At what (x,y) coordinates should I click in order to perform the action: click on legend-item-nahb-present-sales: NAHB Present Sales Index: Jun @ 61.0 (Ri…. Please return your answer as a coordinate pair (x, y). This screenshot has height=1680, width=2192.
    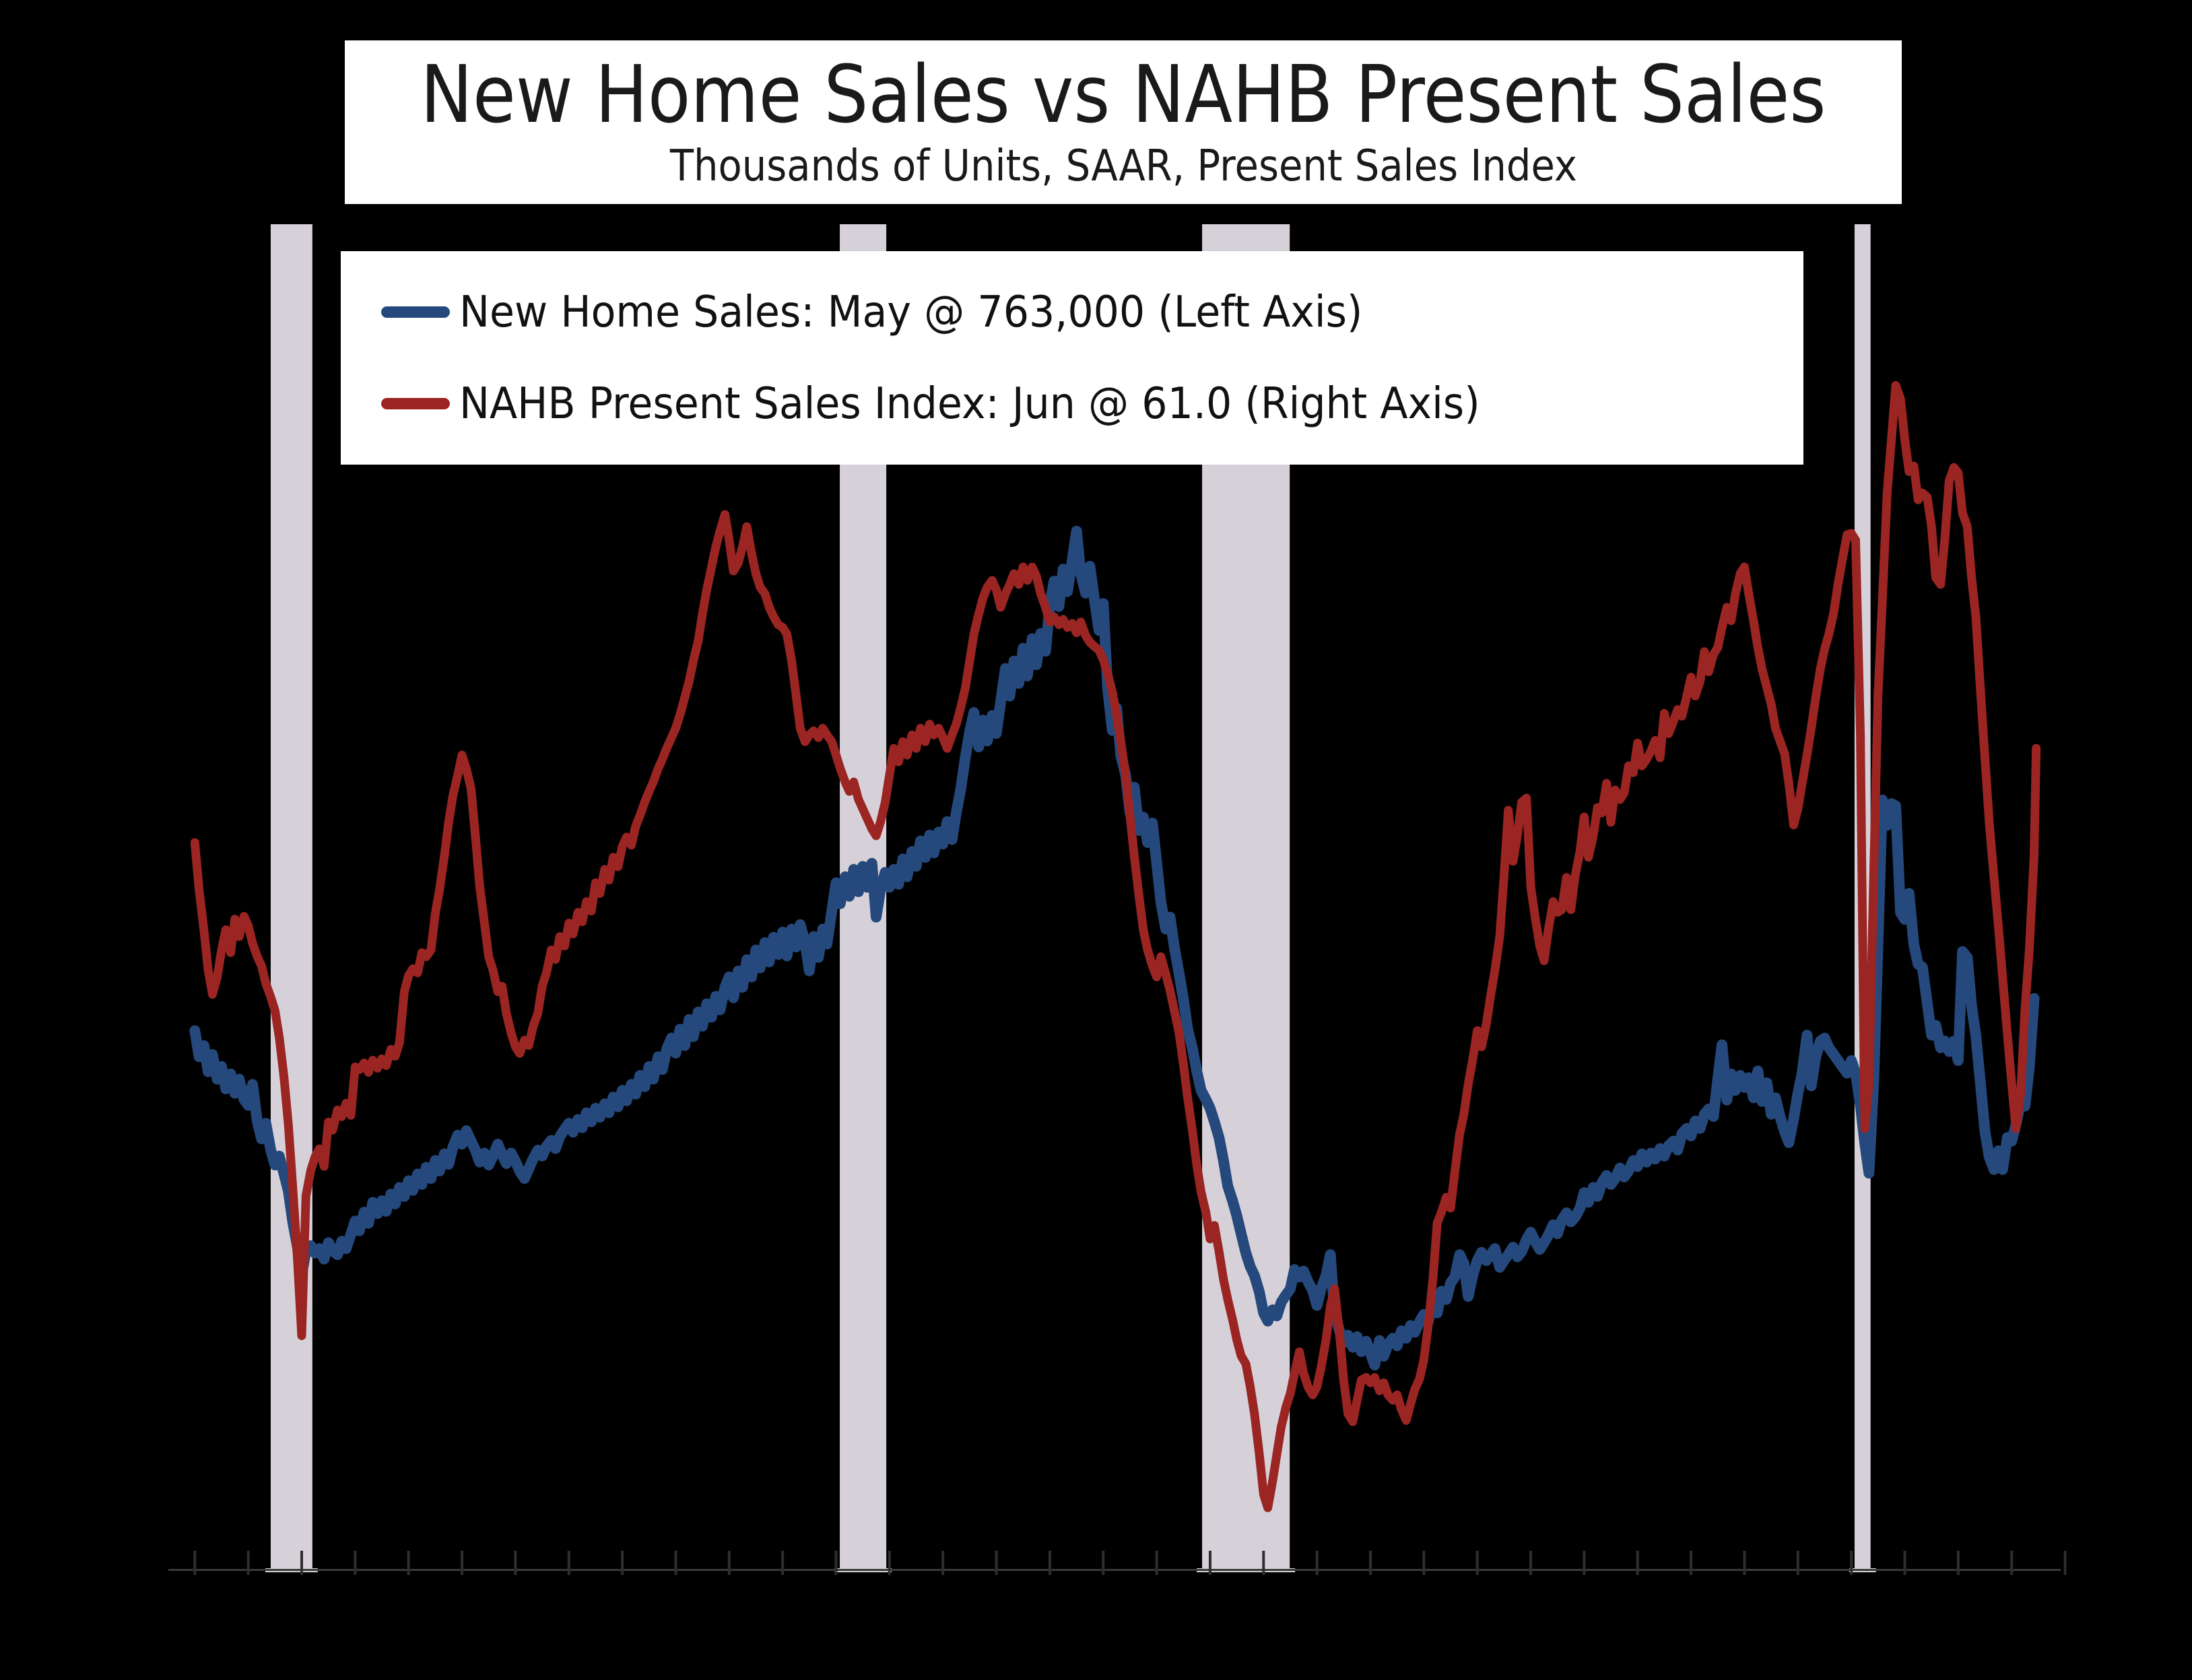
    Looking at the image, I should click on (1092, 404).